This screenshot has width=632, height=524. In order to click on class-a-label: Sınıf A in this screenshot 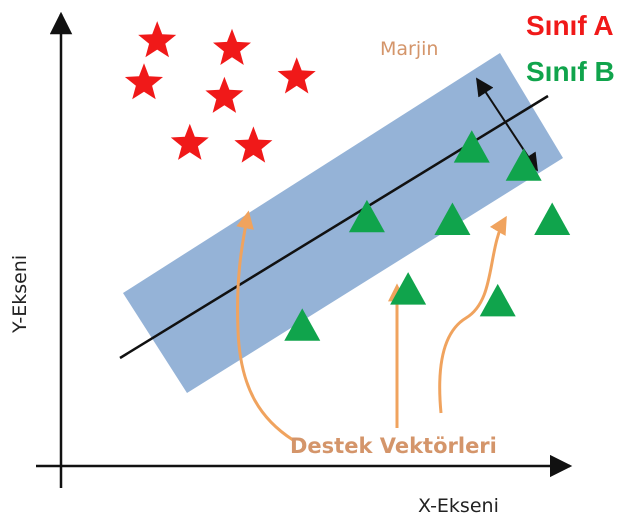, I will do `click(570, 25)`.